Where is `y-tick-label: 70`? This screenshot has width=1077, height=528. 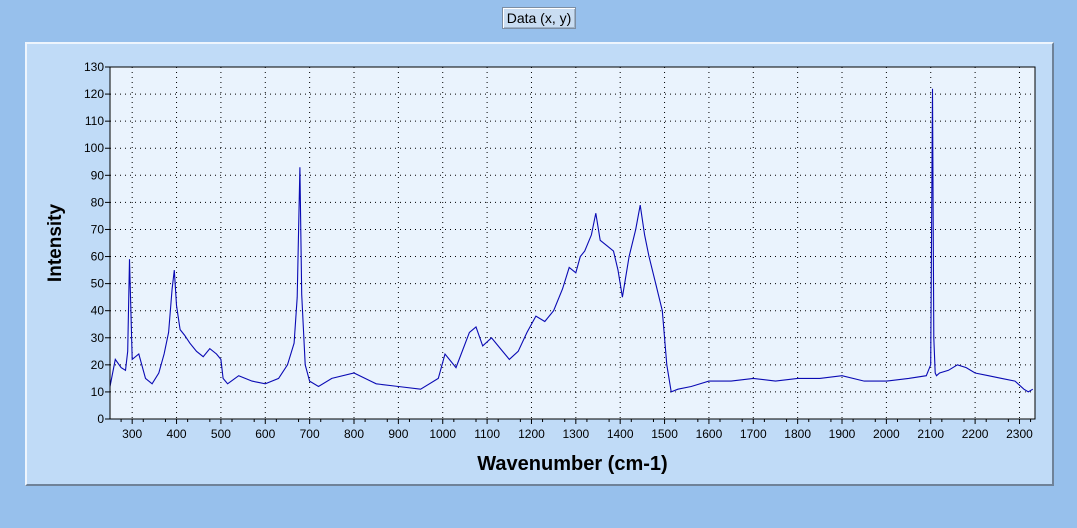 y-tick-label: 70 is located at coordinates (98, 229).